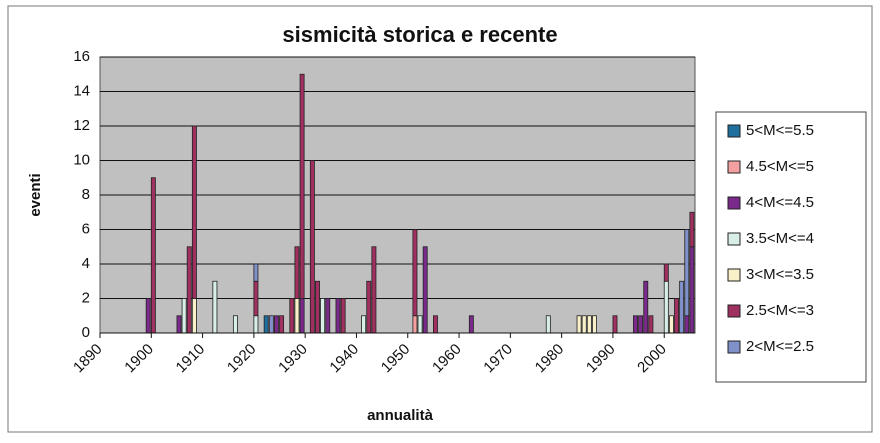 The image size is (880, 443). What do you see at coordinates (86, 332) in the screenshot?
I see `y-tick-label: 0` at bounding box center [86, 332].